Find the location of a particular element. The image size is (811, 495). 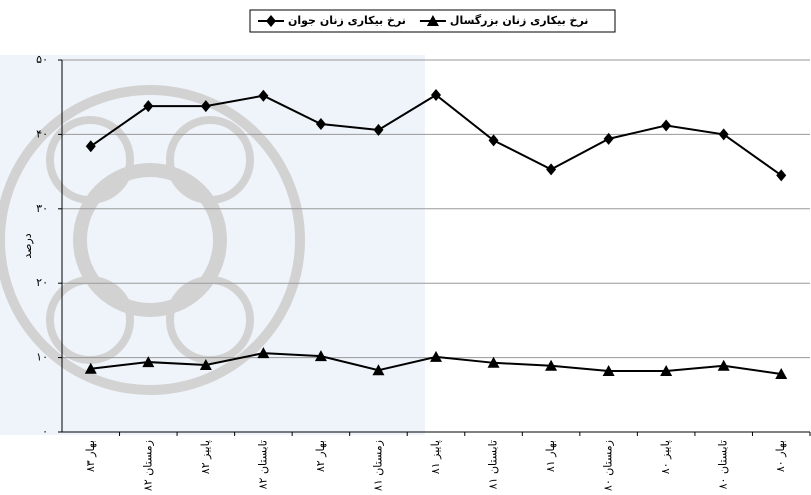

legend-label: نرخ بیکاری زنان بزرگسال is located at coordinates (519, 20).